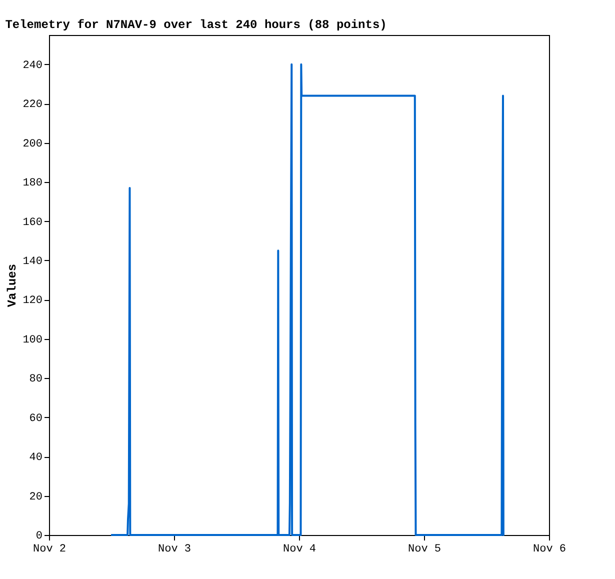  I want to click on y-tick-label: 60, so click(35, 418).